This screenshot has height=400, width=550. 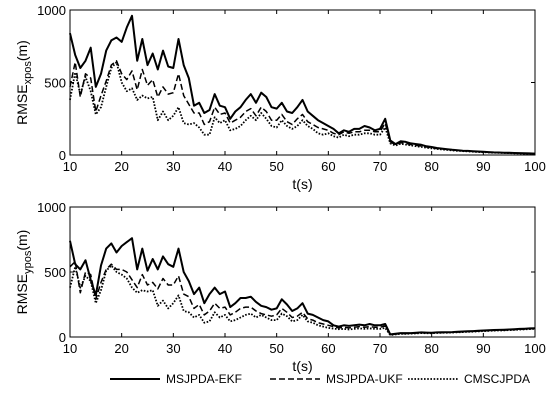 I want to click on legend-label: MSJPDA-EKF, so click(x=204, y=379).